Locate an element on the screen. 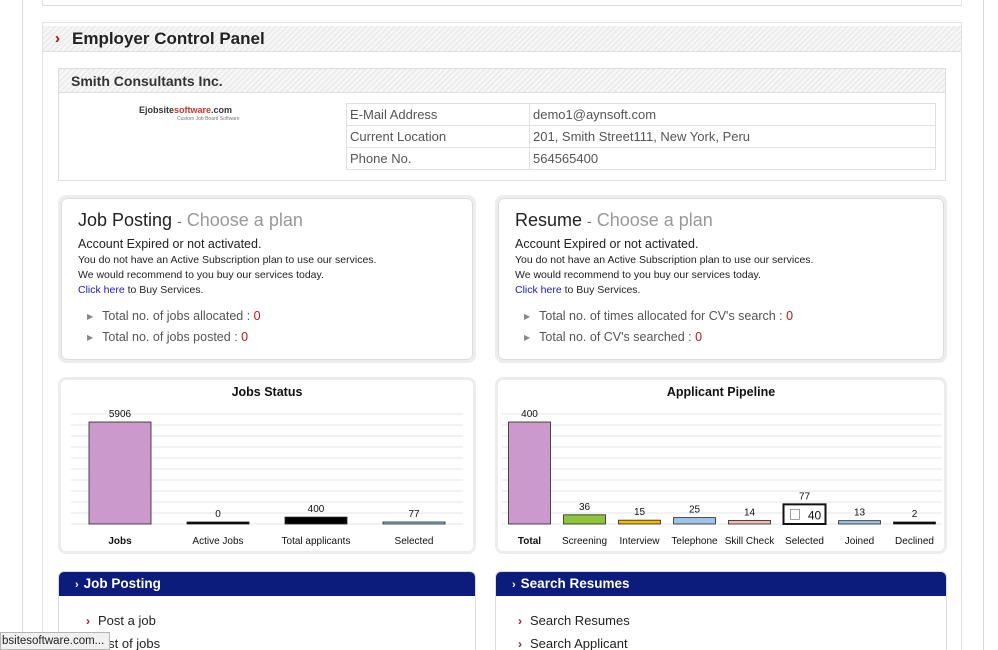 This screenshot has width=998, height=650. logo-brand-red: software is located at coordinates (193, 110).